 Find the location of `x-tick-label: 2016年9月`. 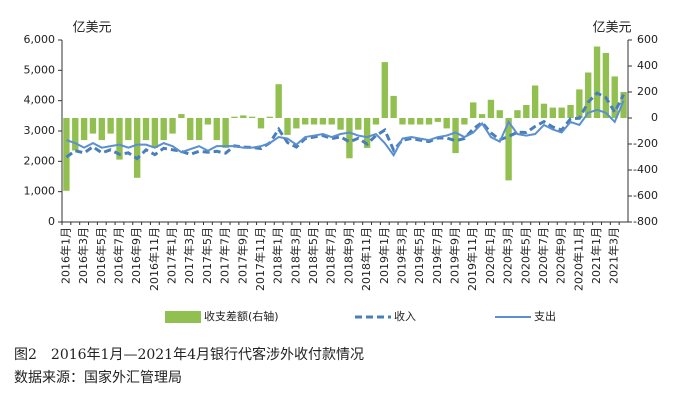

x-tick-label: 2016年9月 is located at coordinates (136, 255).